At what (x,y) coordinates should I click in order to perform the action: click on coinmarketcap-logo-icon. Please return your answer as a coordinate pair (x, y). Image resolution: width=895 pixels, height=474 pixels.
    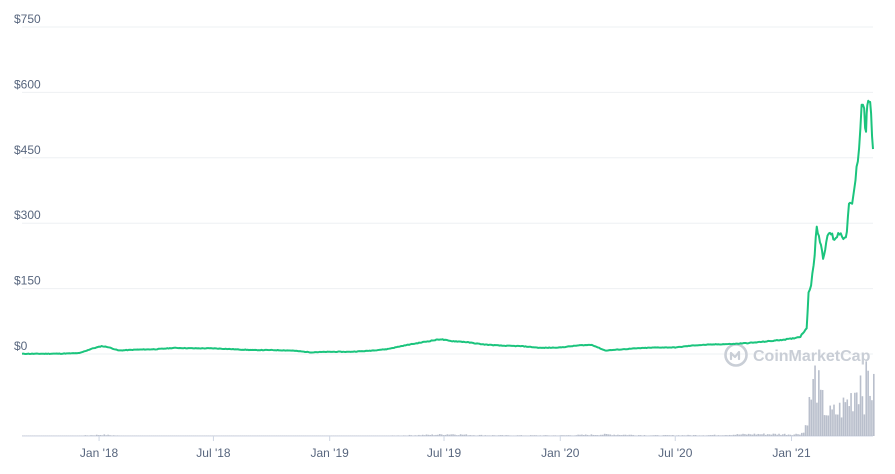
    Looking at the image, I should click on (736, 355).